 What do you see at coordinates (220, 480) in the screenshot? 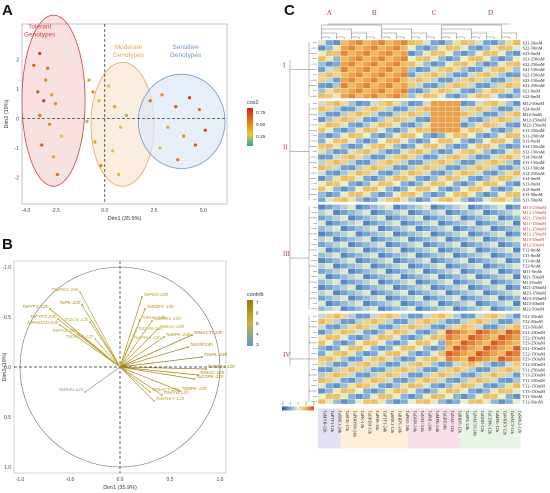
I see `x-tick-label: 1.0` at bounding box center [220, 480].